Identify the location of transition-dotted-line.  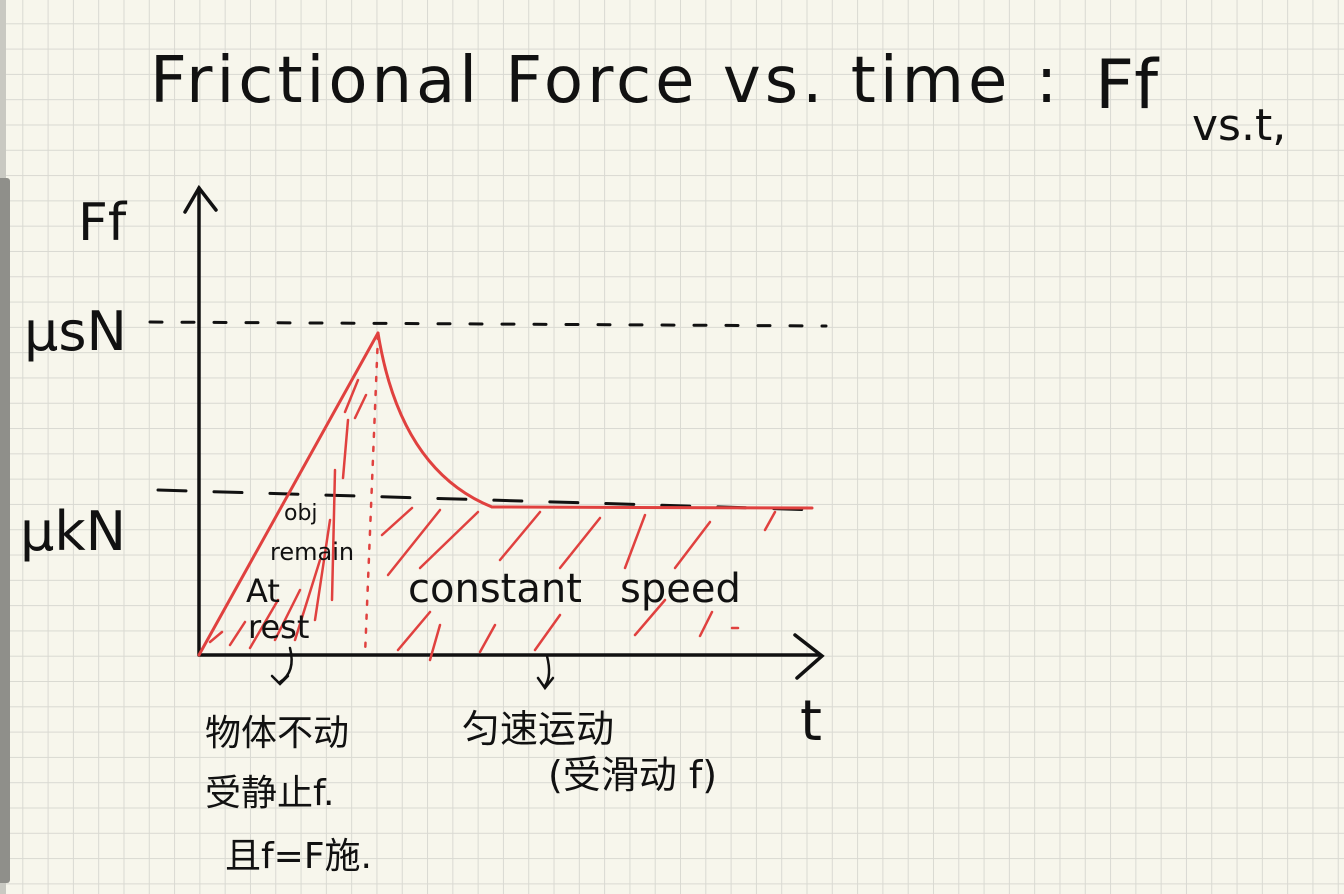
(371, 495).